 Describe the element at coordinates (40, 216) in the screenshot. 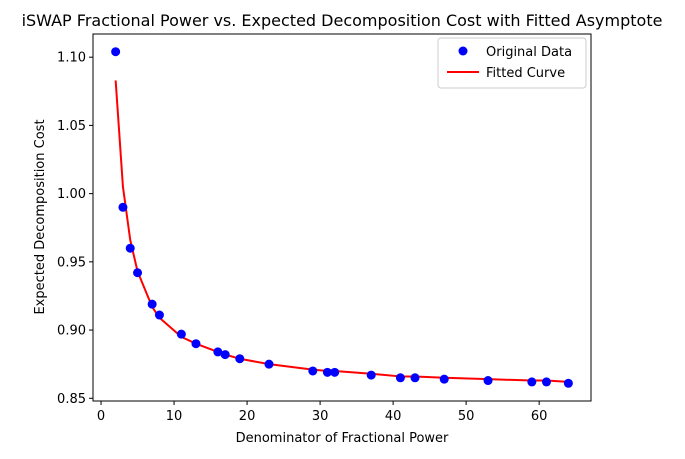

I see `y-axis-label: Expected Decomposition Cost` at that location.